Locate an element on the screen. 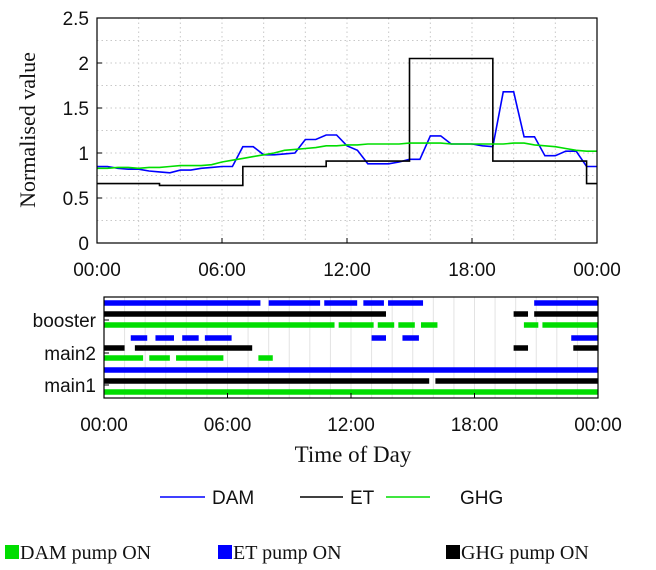 This screenshot has height=570, width=656. legend-label-ghg: GHG is located at coordinates (481, 498).